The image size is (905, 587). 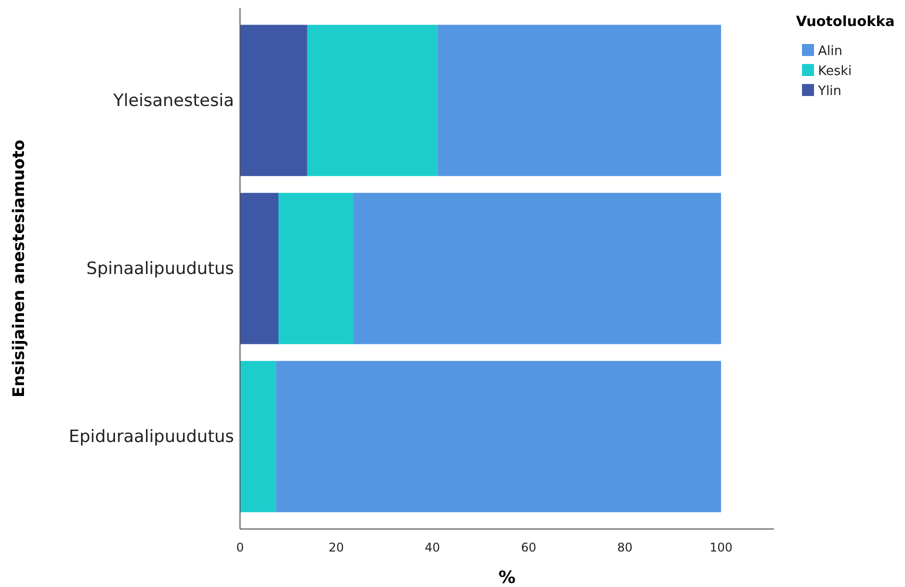 What do you see at coordinates (432, 547) in the screenshot?
I see `x-tick-label: 40` at bounding box center [432, 547].